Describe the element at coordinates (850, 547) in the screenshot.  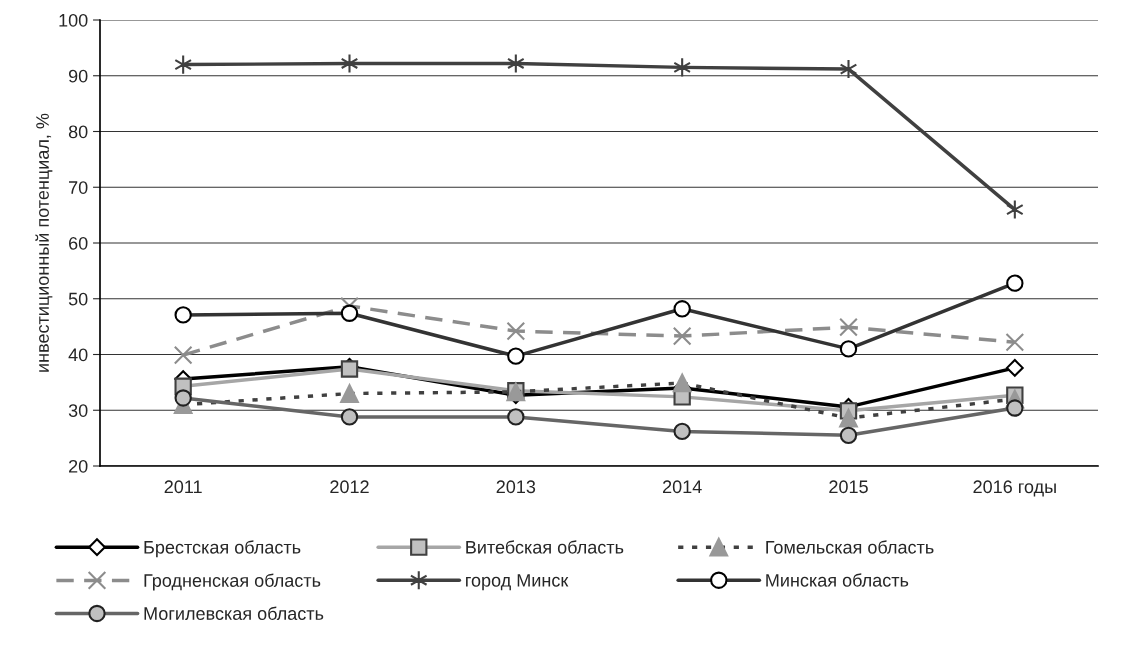
I see `legend-label: Гомельская область` at that location.